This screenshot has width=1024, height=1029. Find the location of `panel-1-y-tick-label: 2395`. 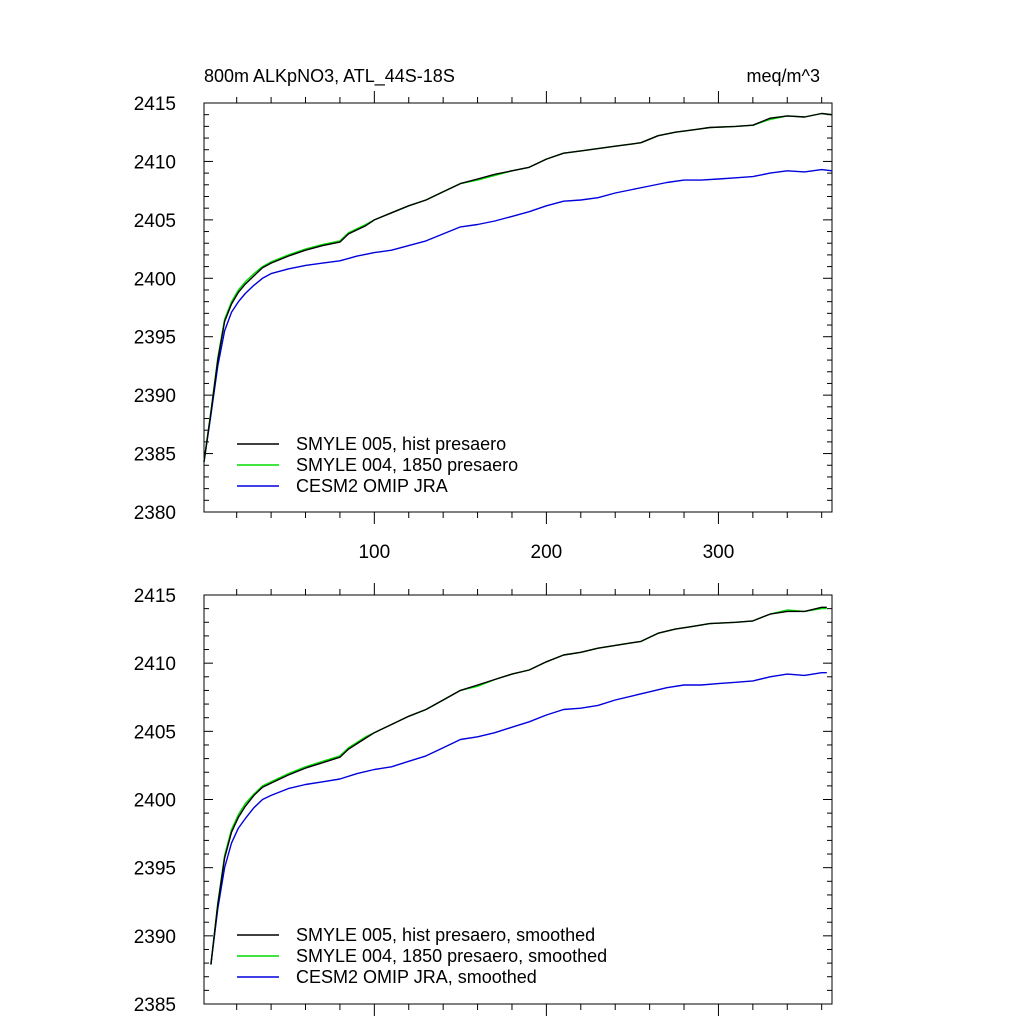

panel-1-y-tick-label: 2395 is located at coordinates (155, 338).